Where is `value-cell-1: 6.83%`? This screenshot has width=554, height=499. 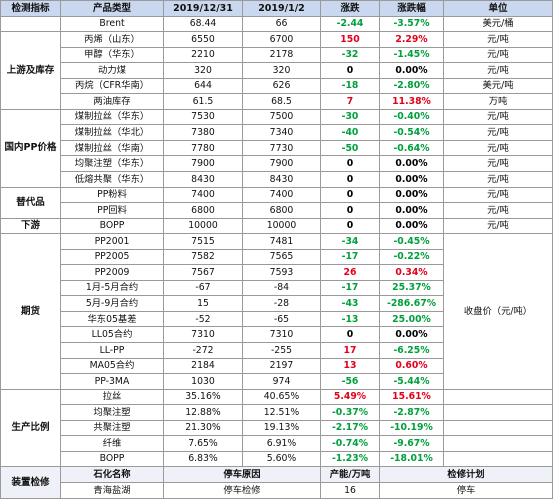 value-cell-1: 6.83% is located at coordinates (203, 459).